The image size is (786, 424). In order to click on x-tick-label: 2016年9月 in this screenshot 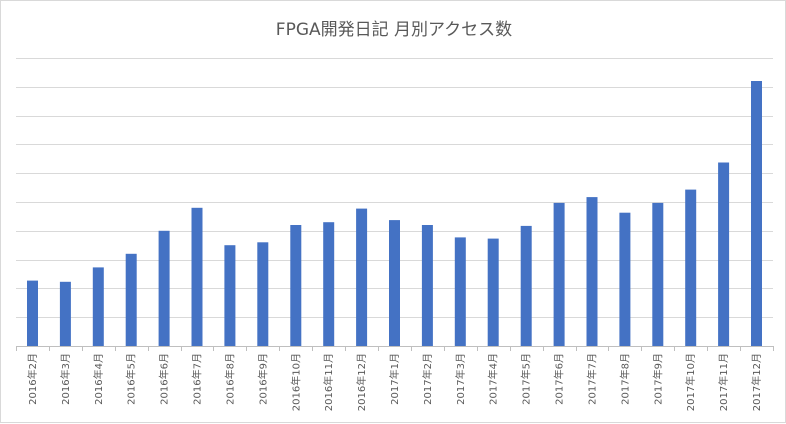, I will do `click(262, 379)`.